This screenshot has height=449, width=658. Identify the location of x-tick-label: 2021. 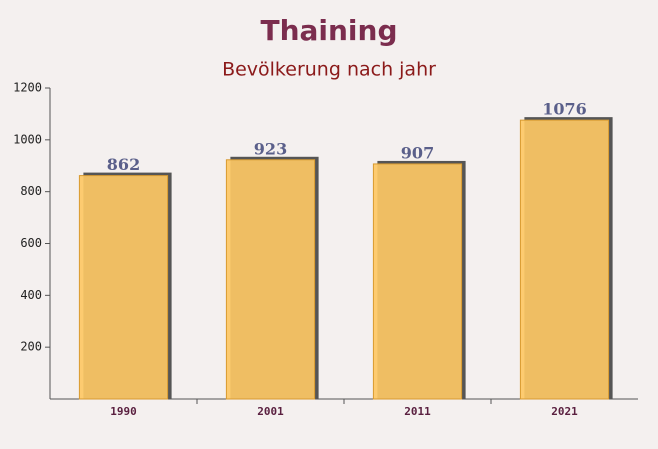
(564, 411).